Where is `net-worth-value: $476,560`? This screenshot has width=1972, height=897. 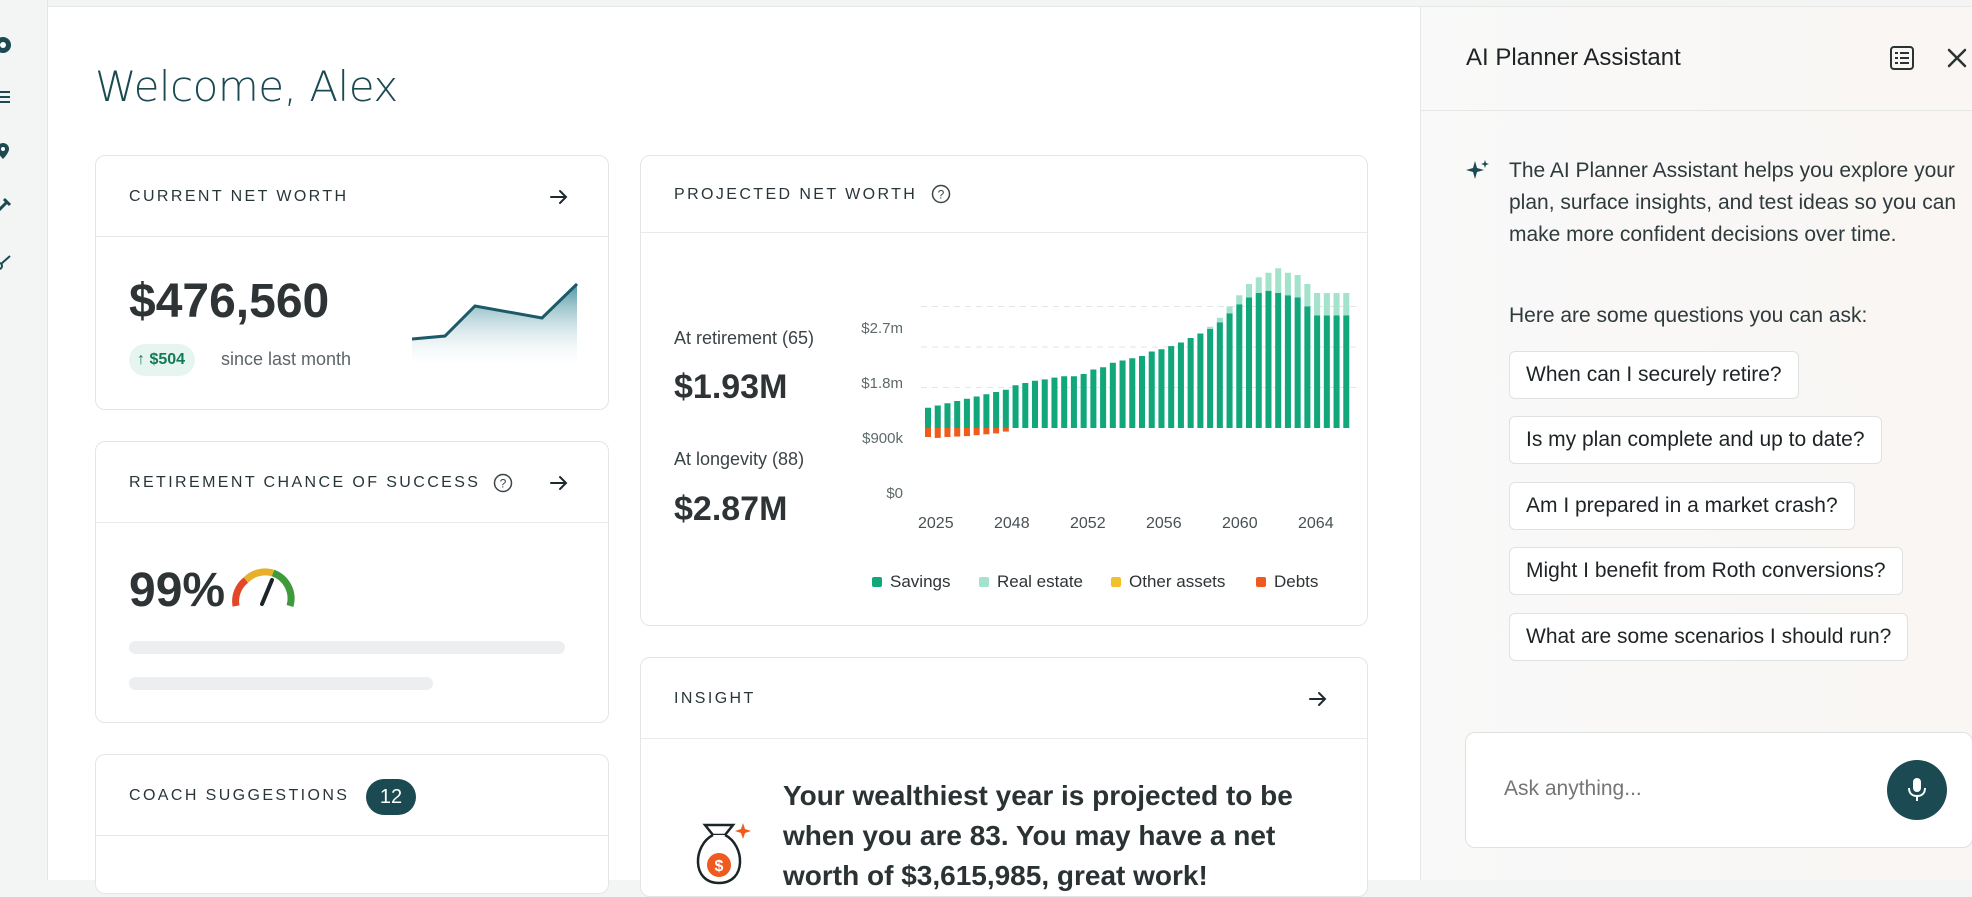
net-worth-value: $476,560 is located at coordinates (229, 301).